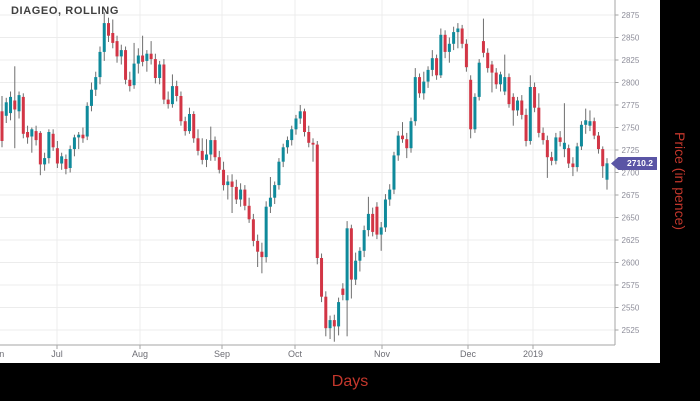 Image resolution: width=700 pixels, height=401 pixels. What do you see at coordinates (533, 354) in the screenshot?
I see `x-tick-label: 2019` at bounding box center [533, 354].